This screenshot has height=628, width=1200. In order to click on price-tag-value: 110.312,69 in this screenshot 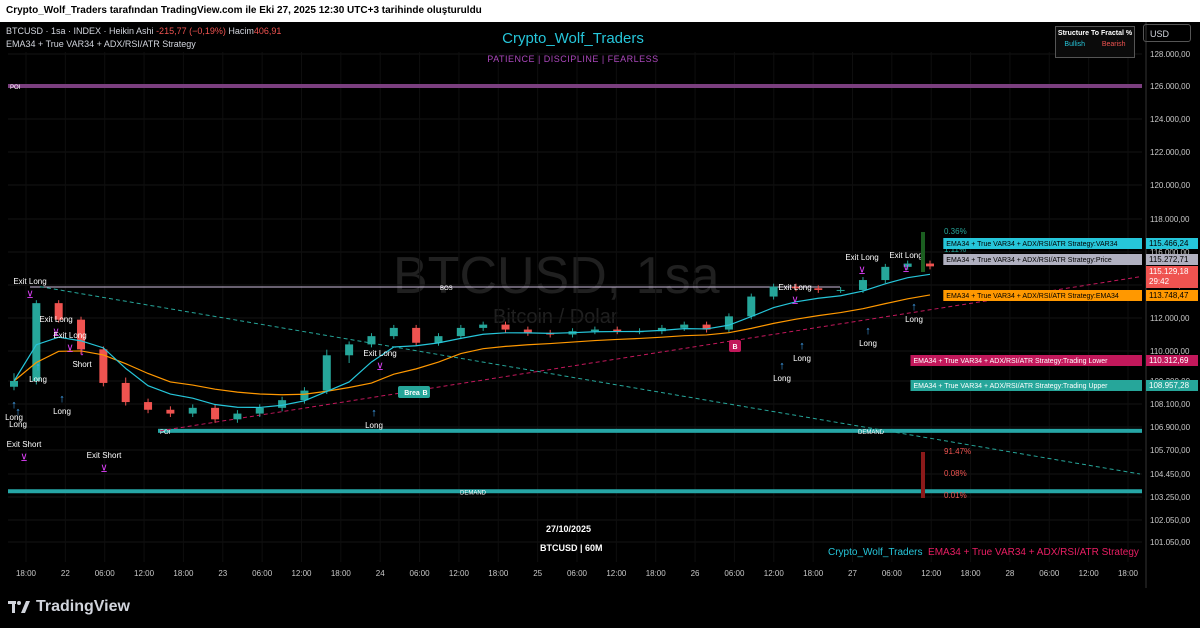, I will do `click(1169, 360)`.